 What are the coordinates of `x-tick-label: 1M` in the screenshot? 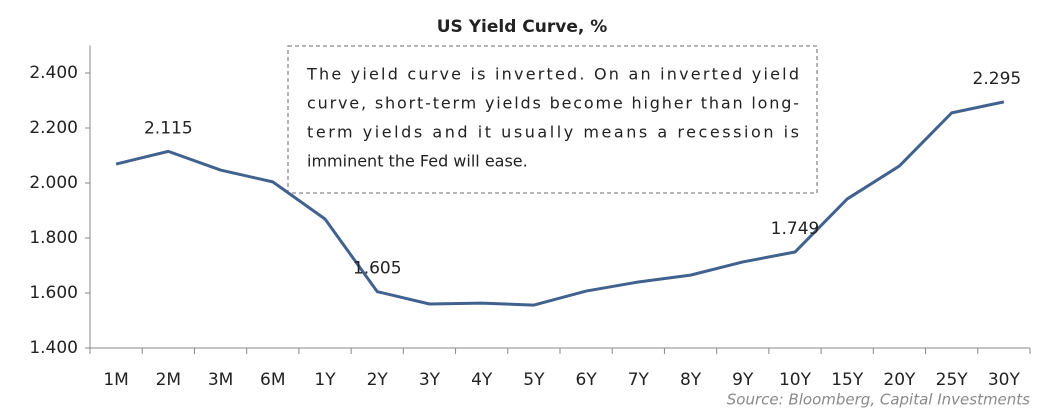 It's located at (115, 380).